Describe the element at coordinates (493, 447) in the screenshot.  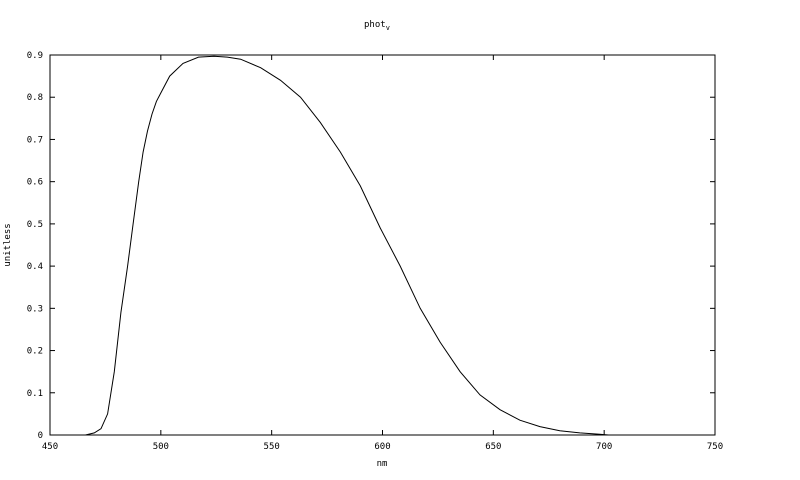
I see `x-tick-label: 650` at that location.